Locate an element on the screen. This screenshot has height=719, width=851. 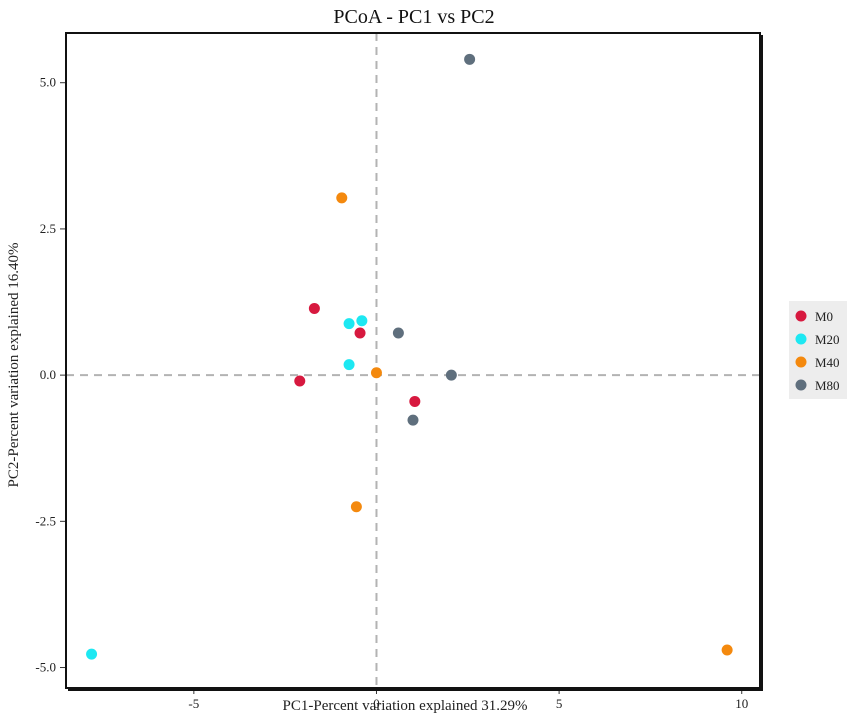
legend-marker-m0 is located at coordinates (801, 316).